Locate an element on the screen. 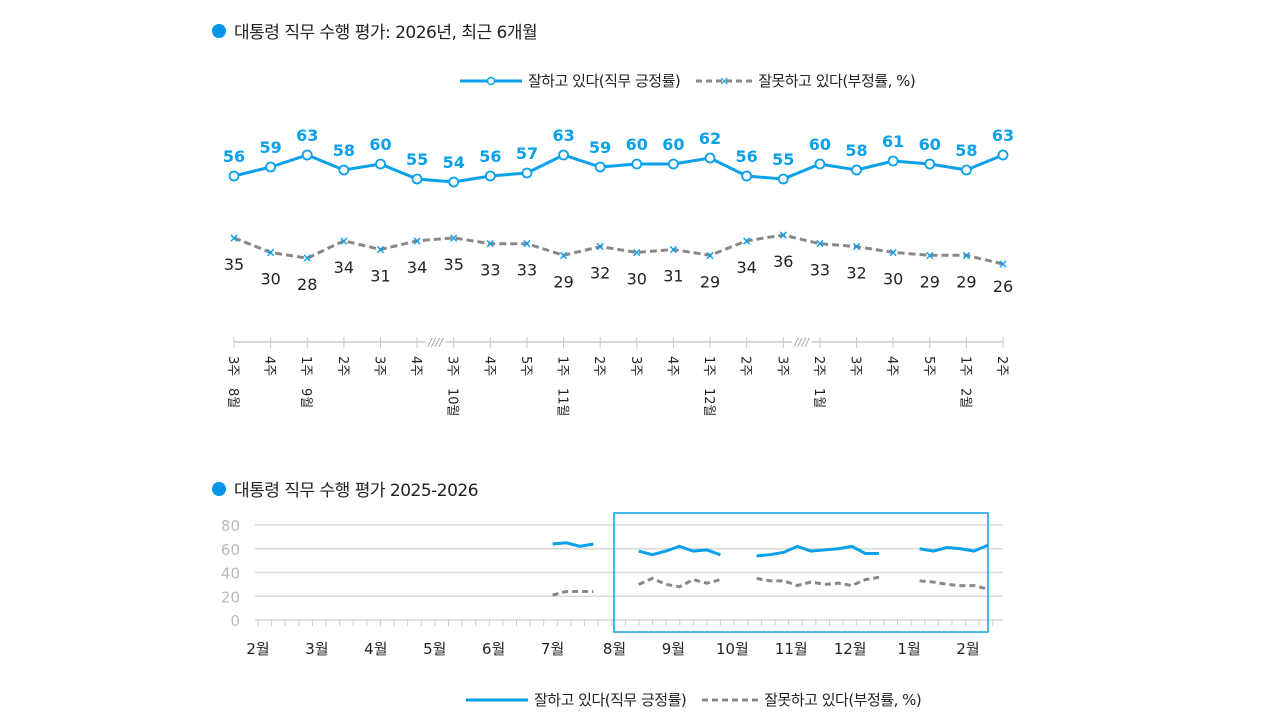  negative-data-label: 30 is located at coordinates (637, 278).